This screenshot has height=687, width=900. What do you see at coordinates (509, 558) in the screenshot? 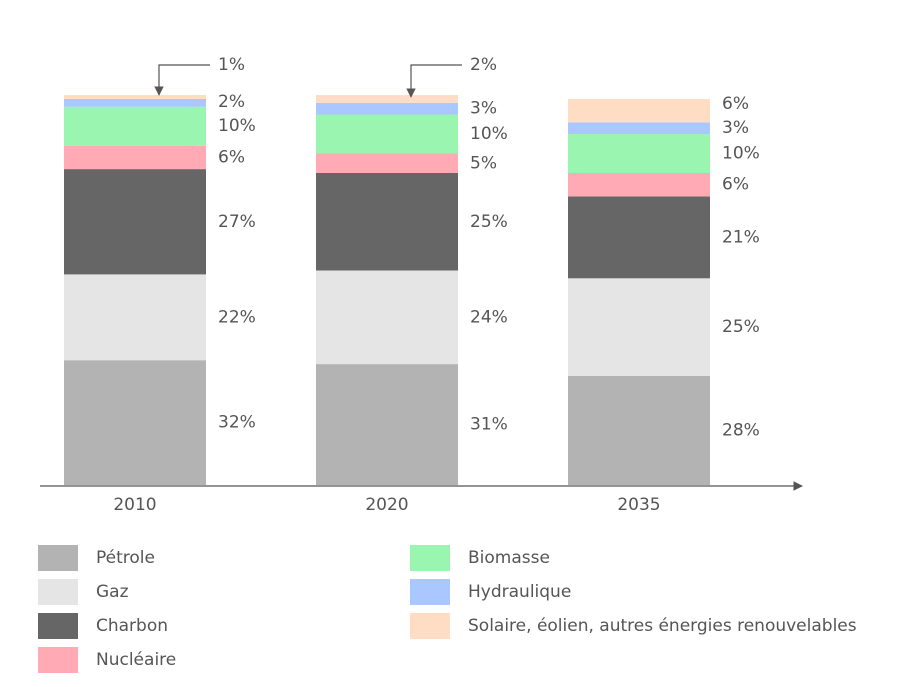
I see `legend-label: Biomasse` at bounding box center [509, 558].